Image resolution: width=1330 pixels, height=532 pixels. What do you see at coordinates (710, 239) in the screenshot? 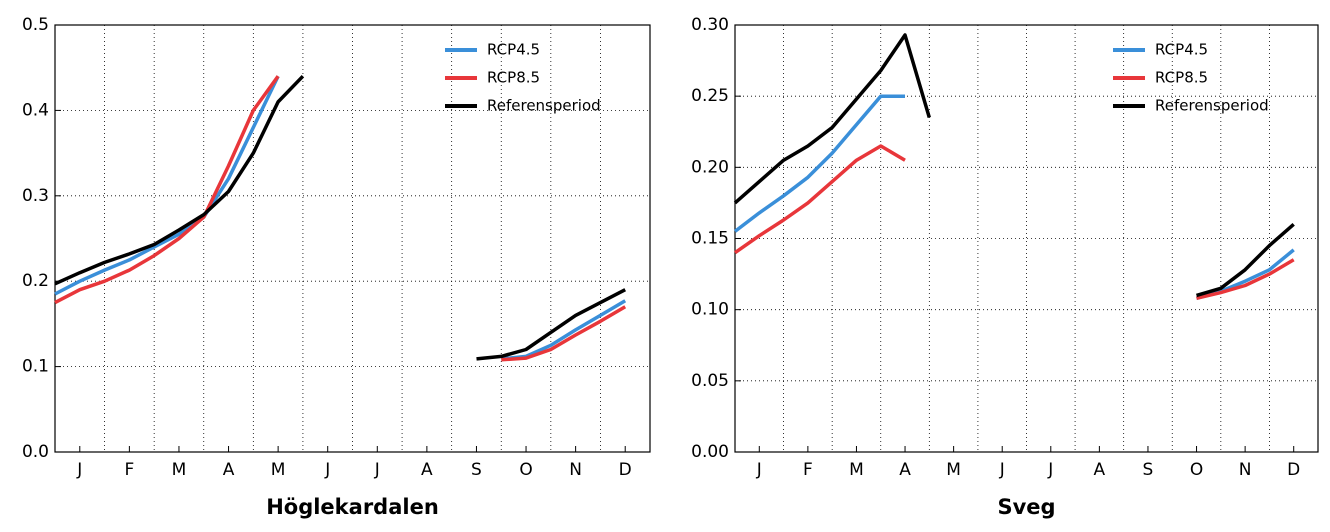
I see `y-tick-label: 0.15` at bounding box center [710, 239].